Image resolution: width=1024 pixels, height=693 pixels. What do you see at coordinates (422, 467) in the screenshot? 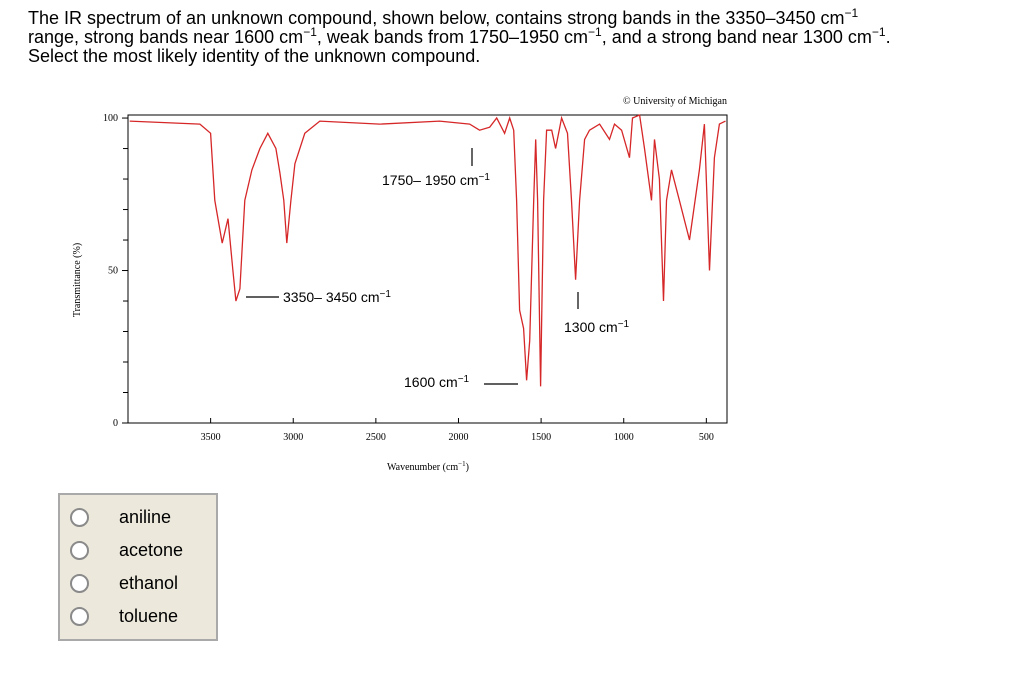
I see `x-axis-label-text: Wavenumber (cm` at bounding box center [422, 467].